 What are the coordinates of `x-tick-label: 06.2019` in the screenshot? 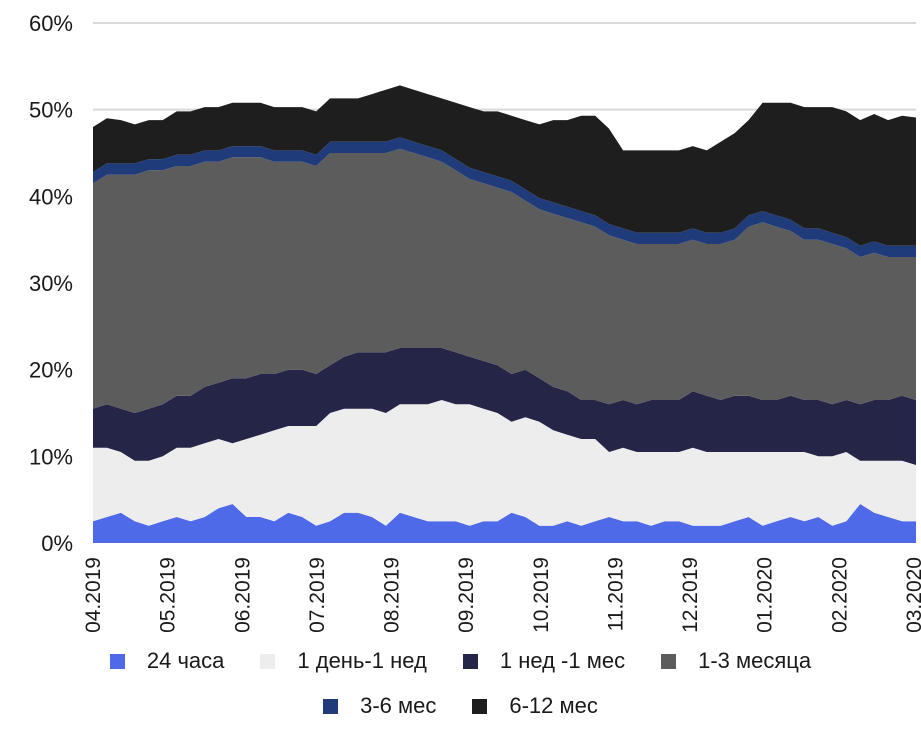 It's located at (242, 595).